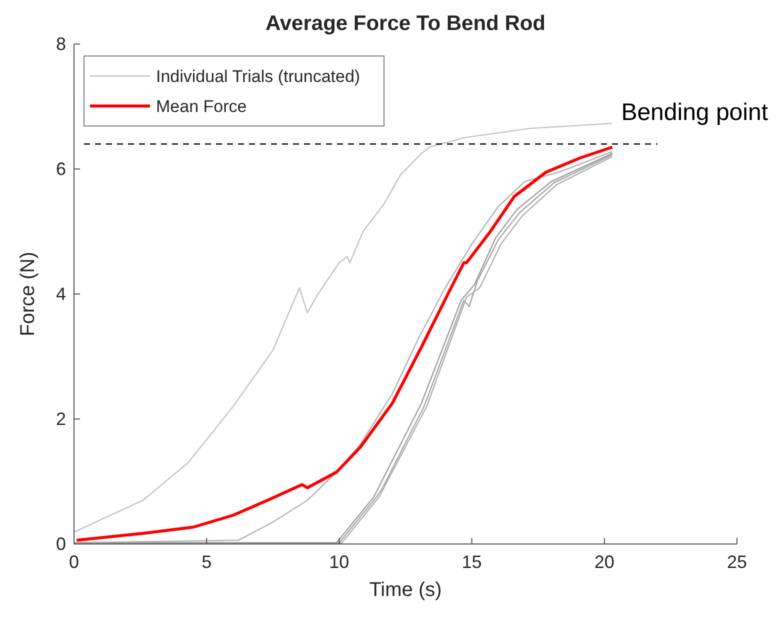 The height and width of the screenshot is (632, 776). I want to click on y-tick-label: 8, so click(61, 44).